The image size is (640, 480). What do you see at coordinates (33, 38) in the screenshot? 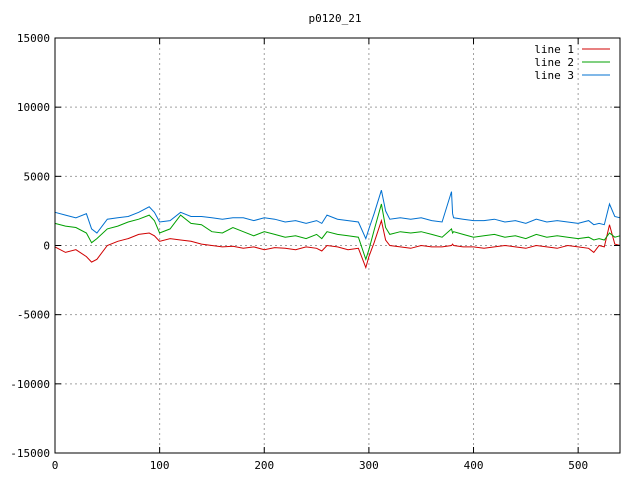
I see `y-tick-label: 15000` at bounding box center [33, 38].